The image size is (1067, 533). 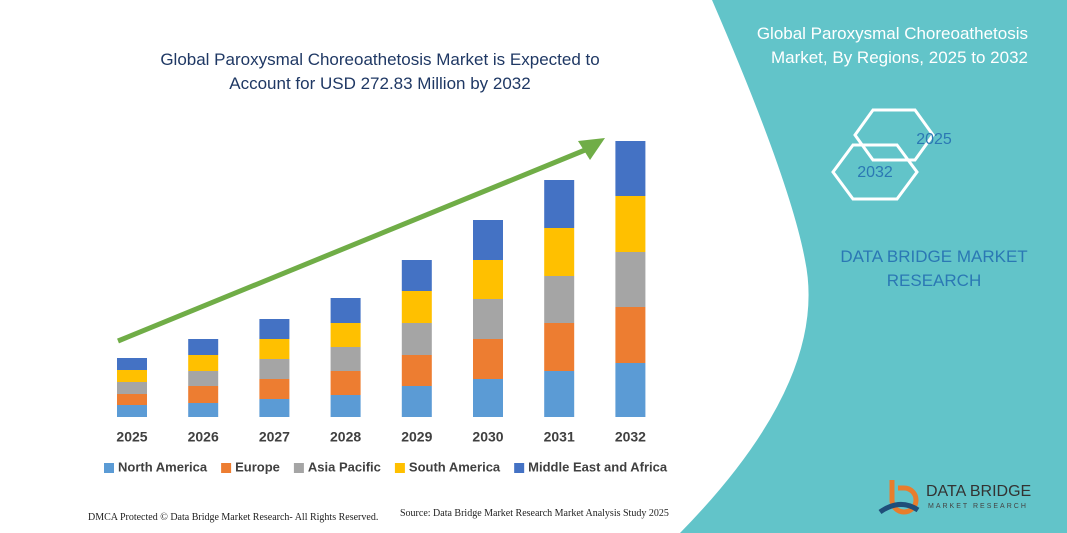 What do you see at coordinates (257, 466) in the screenshot?
I see `legend-label: Europe` at bounding box center [257, 466].